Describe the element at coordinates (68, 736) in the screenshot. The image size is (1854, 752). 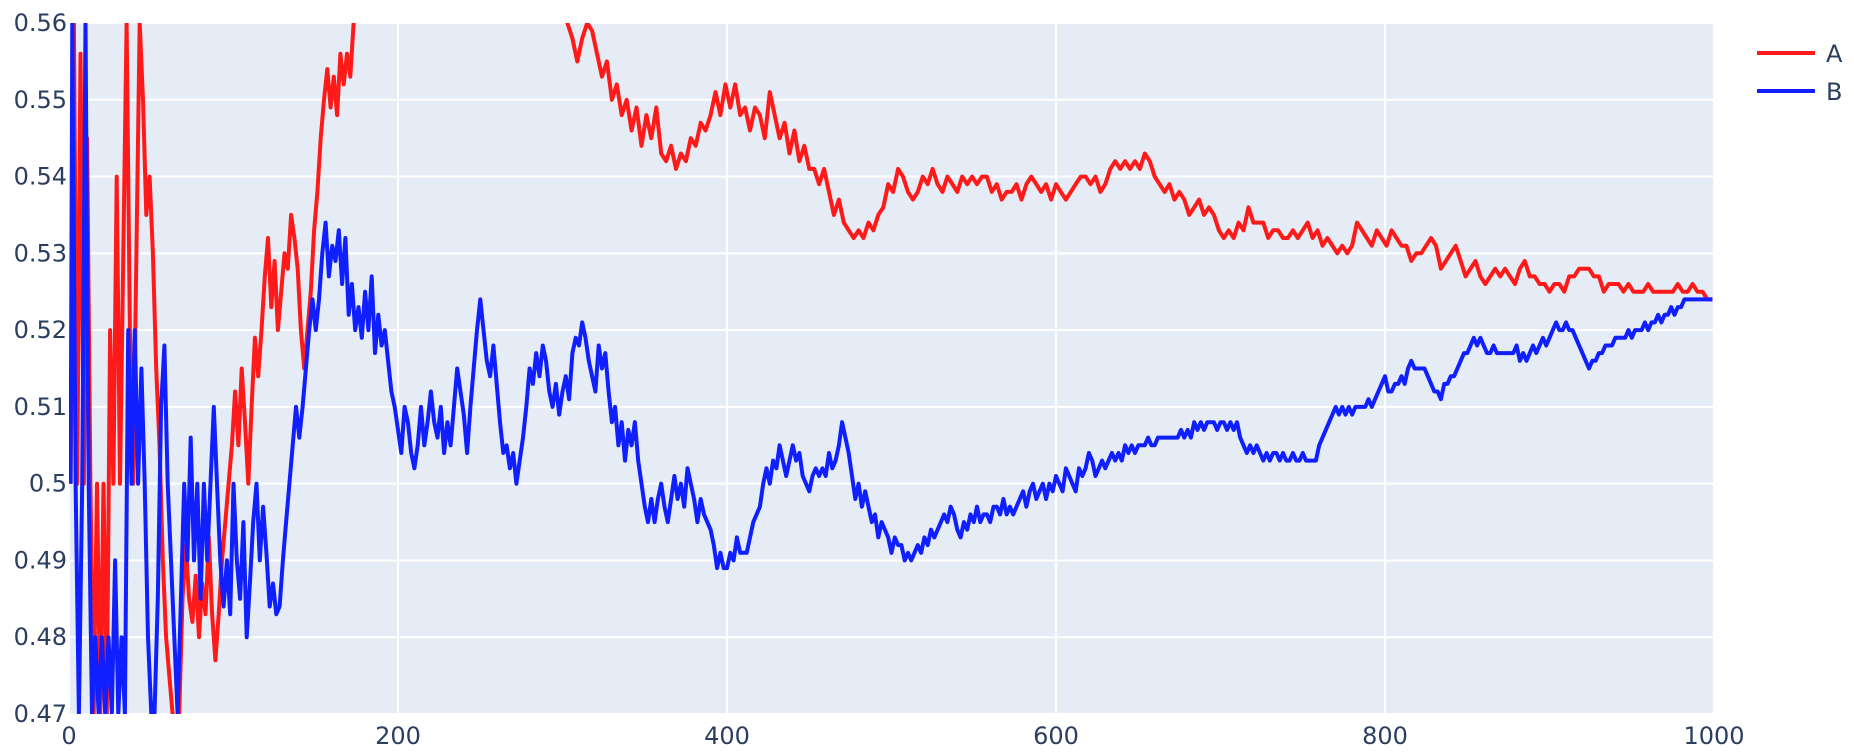
I see `x-tick-label: 0` at that location.